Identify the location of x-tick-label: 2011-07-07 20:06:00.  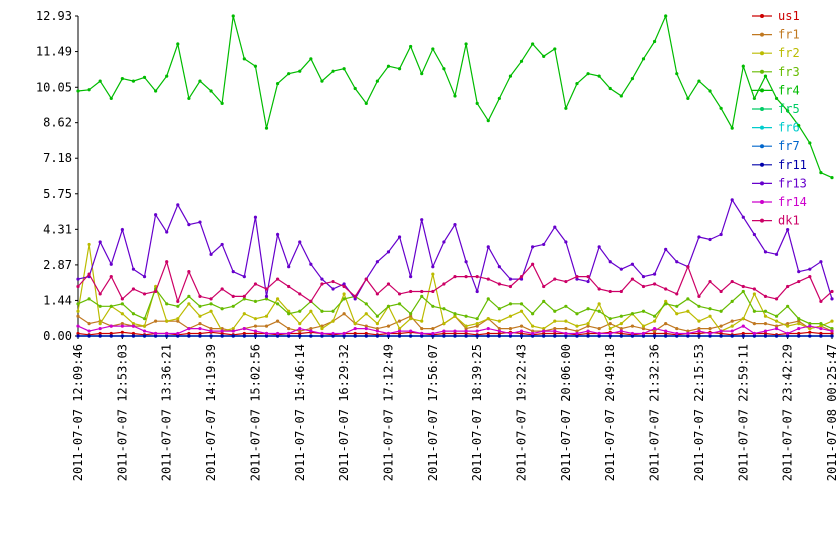
(566, 412).